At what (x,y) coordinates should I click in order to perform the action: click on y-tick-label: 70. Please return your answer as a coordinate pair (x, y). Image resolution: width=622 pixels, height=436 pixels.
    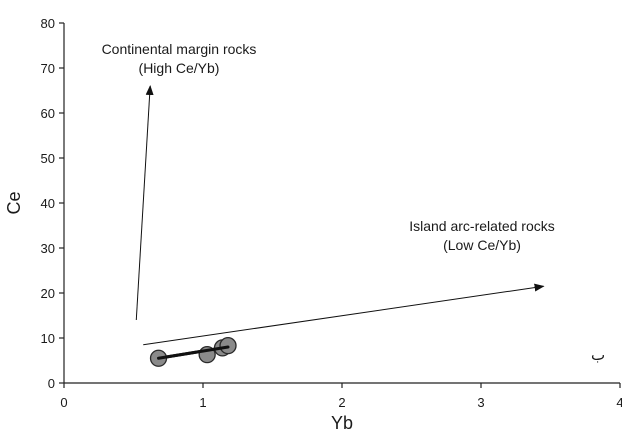
    Looking at the image, I should click on (48, 68).